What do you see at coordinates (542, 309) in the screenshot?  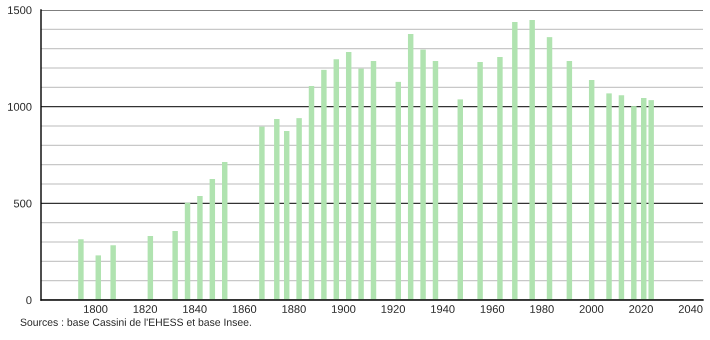 I see `x-tick-label: 1980` at bounding box center [542, 309].